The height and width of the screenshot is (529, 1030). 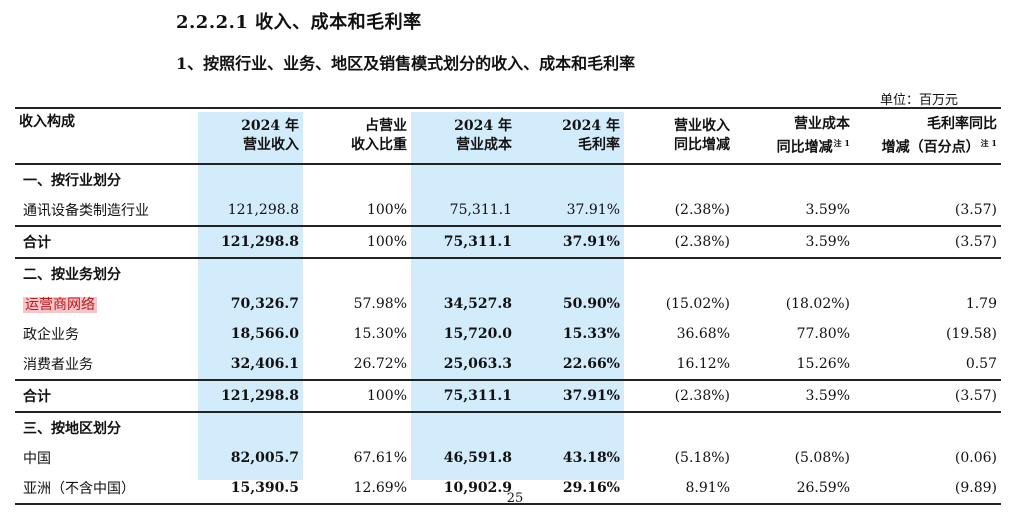 What do you see at coordinates (927, 136) in the screenshot?
I see `header-gm-yoy: 毛利率同比 增减（百分点）注 1` at bounding box center [927, 136].